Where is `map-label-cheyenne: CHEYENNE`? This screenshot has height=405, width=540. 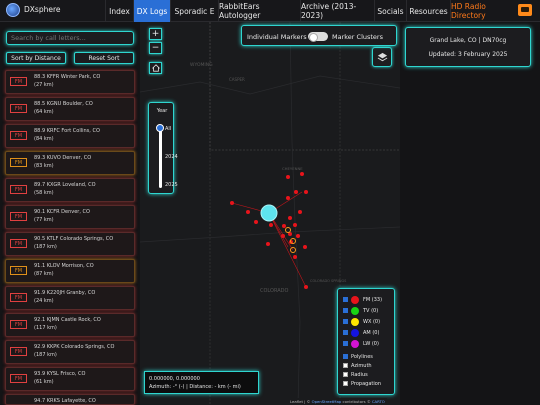 map-label-cheyenne: CHEYENNE is located at coordinates (292, 168).